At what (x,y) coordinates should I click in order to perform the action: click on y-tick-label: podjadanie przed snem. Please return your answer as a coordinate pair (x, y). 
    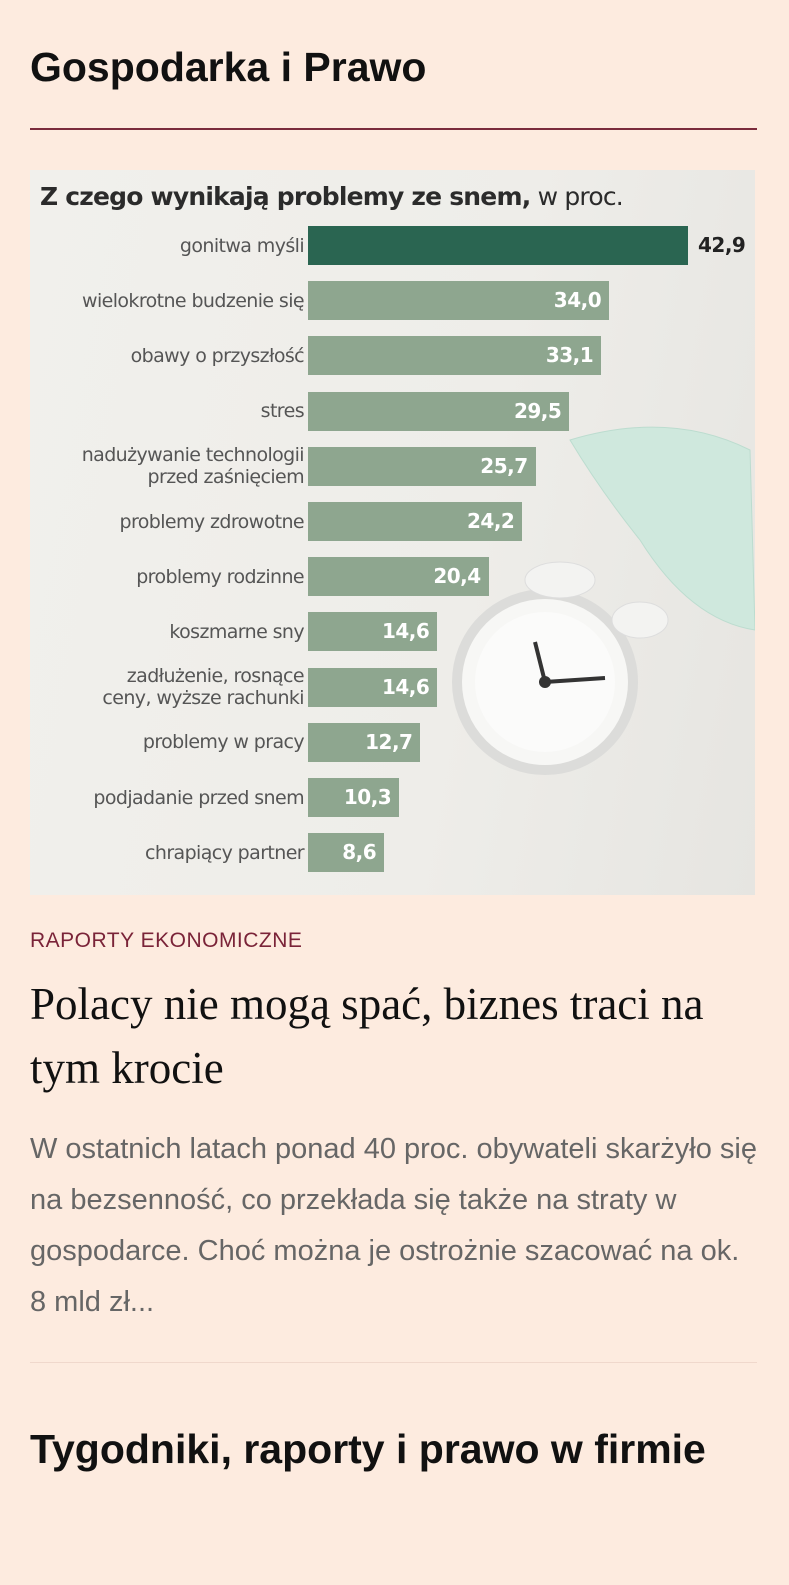
    Looking at the image, I should click on (198, 797).